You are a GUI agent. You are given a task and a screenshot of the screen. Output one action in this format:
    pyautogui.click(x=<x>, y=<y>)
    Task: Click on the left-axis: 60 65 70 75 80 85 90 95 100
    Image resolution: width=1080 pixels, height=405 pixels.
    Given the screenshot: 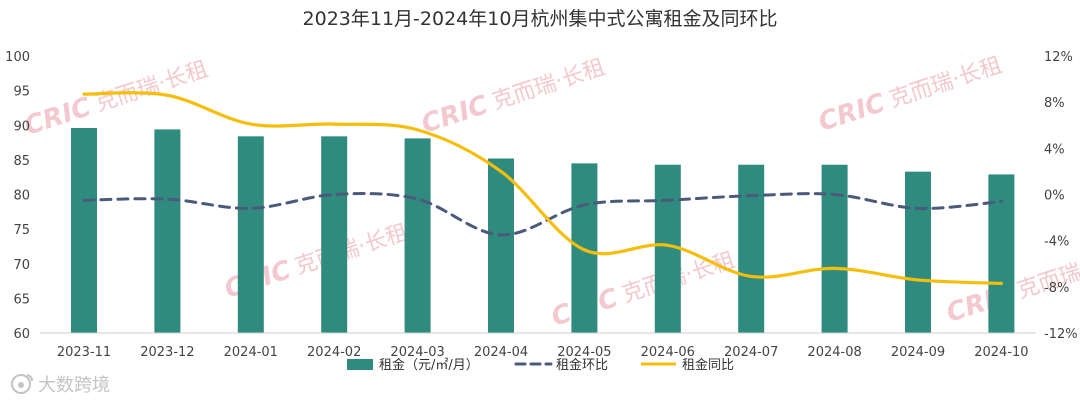 What is the action you would take?
    pyautogui.click(x=17, y=196)
    